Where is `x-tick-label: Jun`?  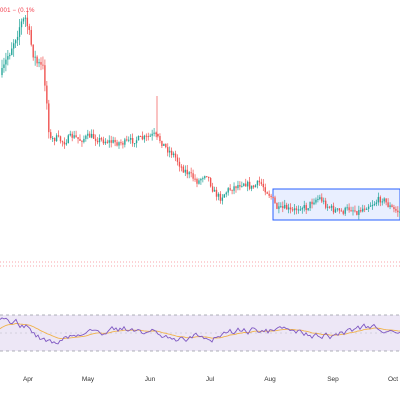
x-tick-label: Jun is located at coordinates (150, 379).